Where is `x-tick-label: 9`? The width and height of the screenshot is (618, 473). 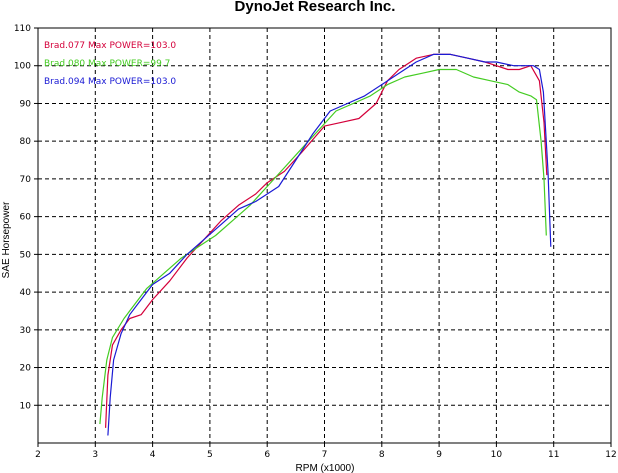
x-tick-label: 9 is located at coordinates (439, 455).